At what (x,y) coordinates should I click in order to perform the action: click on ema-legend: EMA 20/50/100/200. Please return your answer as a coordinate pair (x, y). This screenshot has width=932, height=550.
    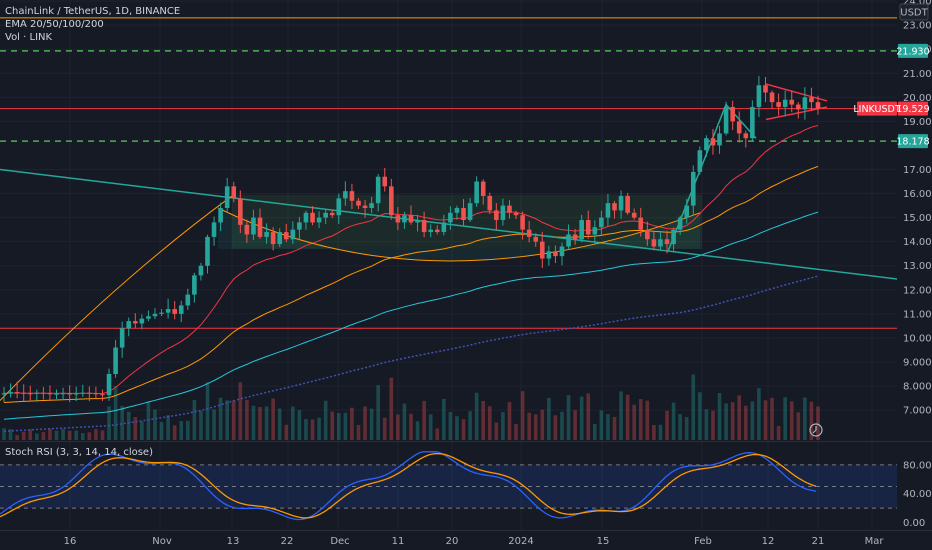
    Looking at the image, I should click on (54, 24).